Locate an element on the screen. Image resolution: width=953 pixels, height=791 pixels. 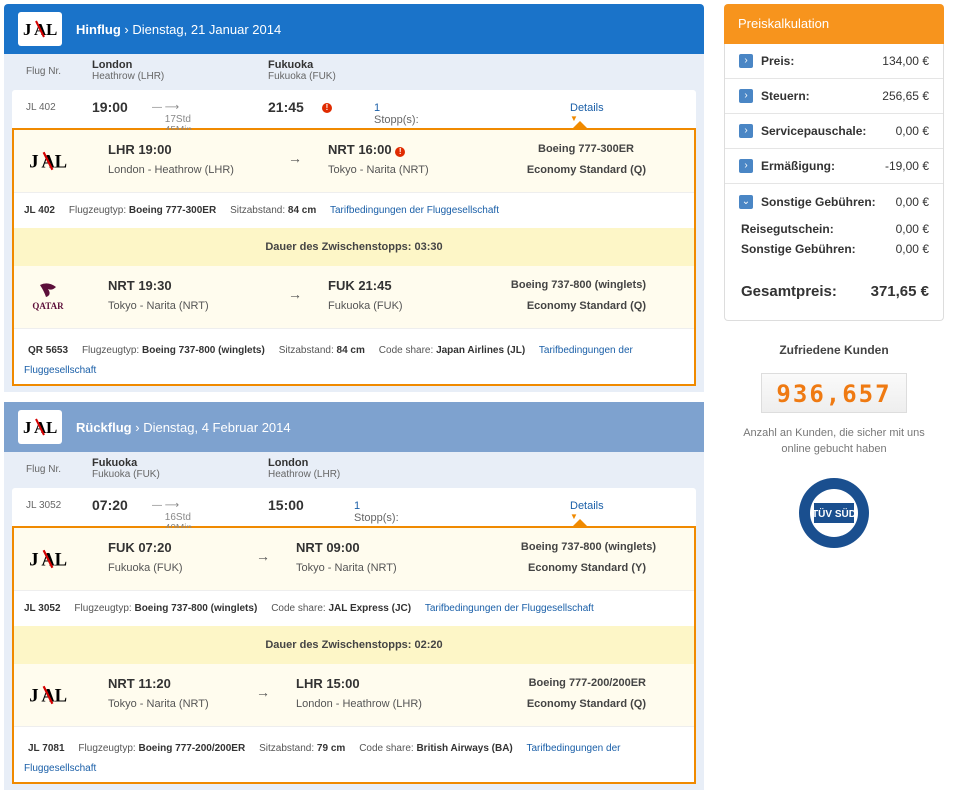
svg-text: QATAR is located at coordinates (48, 306).